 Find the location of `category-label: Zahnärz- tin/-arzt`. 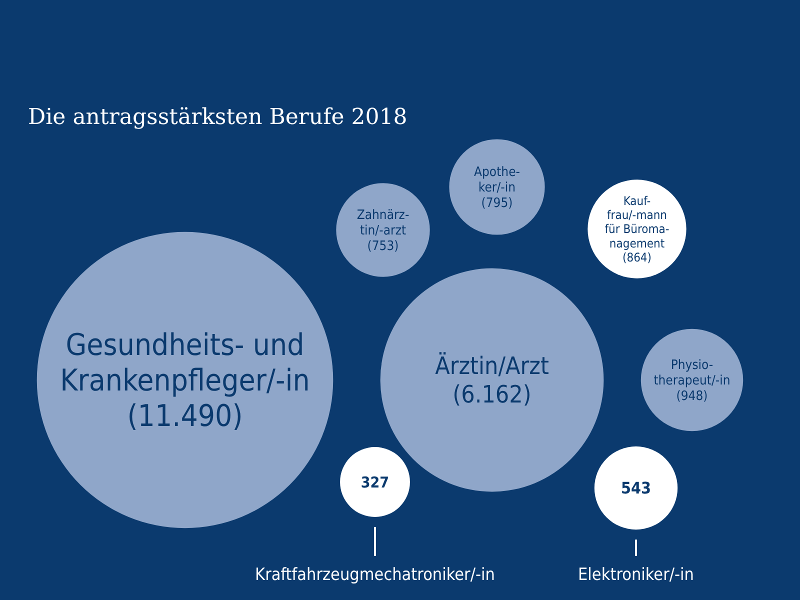

category-label: Zahnärz- tin/-arzt is located at coordinates (383, 223).